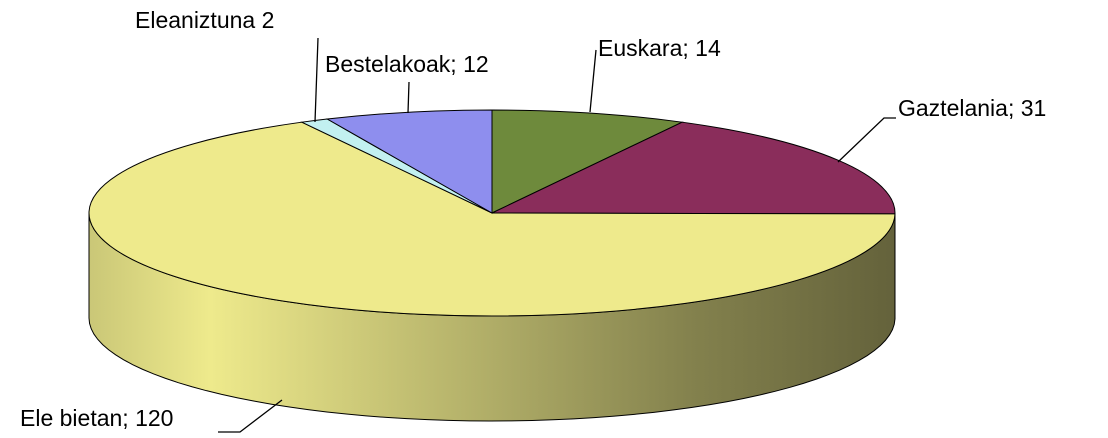  What do you see at coordinates (972, 108) in the screenshot?
I see `data-label: Gaztelania; 31` at bounding box center [972, 108].